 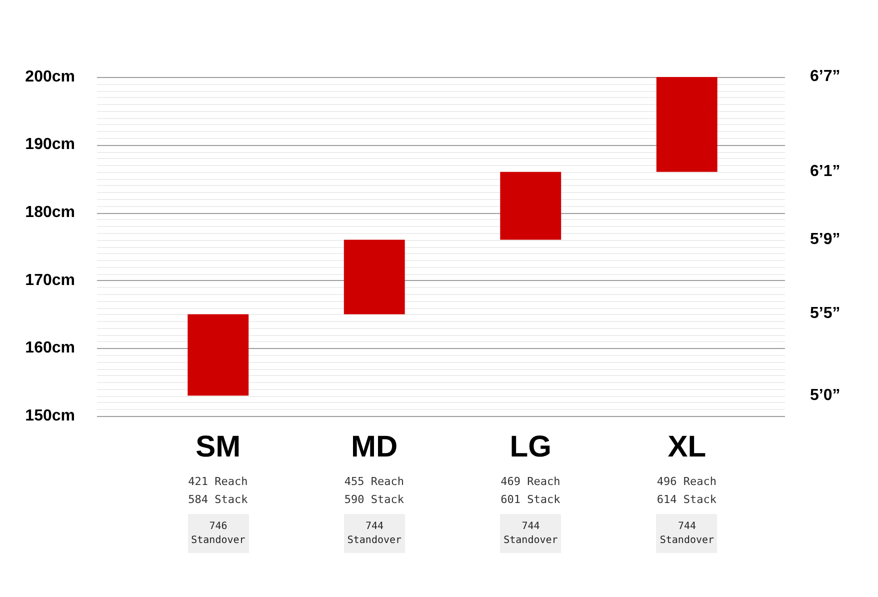 What do you see at coordinates (218, 500) in the screenshot?
I see `text: 584 Stack` at bounding box center [218, 500].